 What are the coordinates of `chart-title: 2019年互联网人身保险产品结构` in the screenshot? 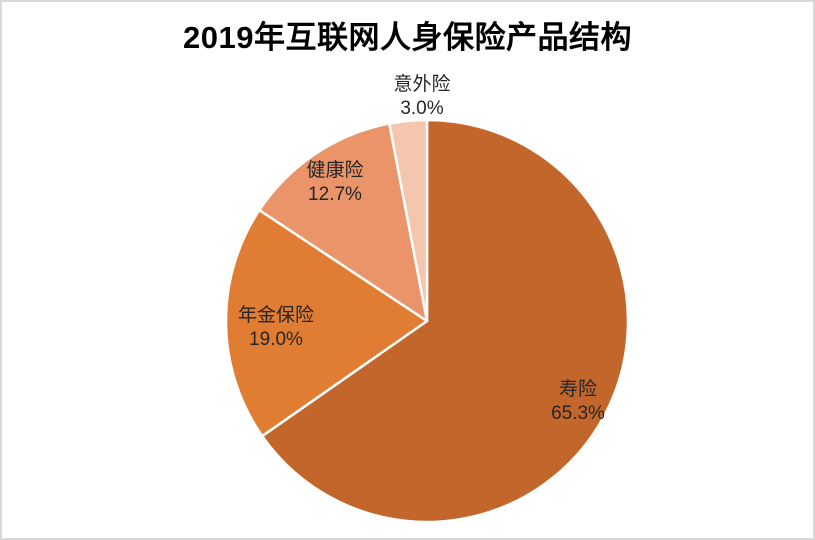 It's located at (407, 37).